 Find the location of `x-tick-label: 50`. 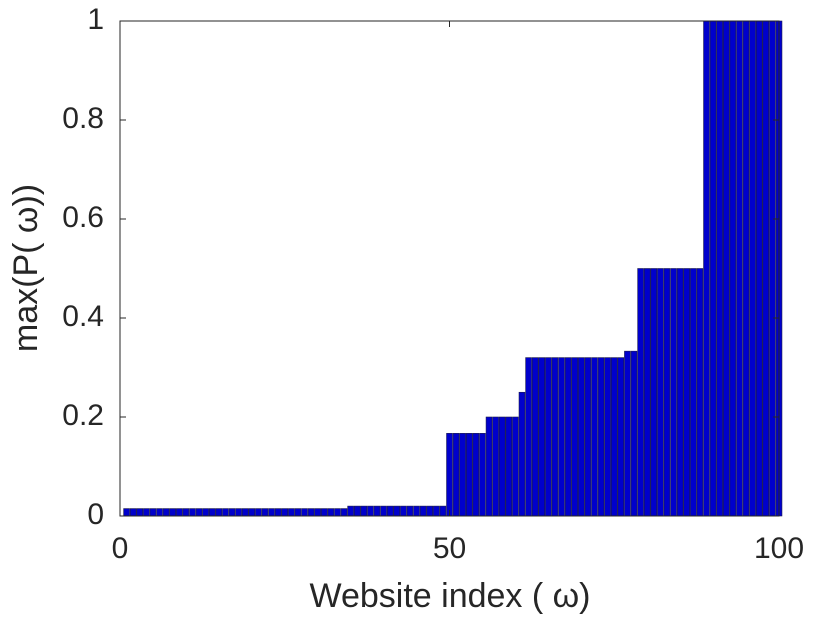

x-tick-label: 50 is located at coordinates (449, 548).